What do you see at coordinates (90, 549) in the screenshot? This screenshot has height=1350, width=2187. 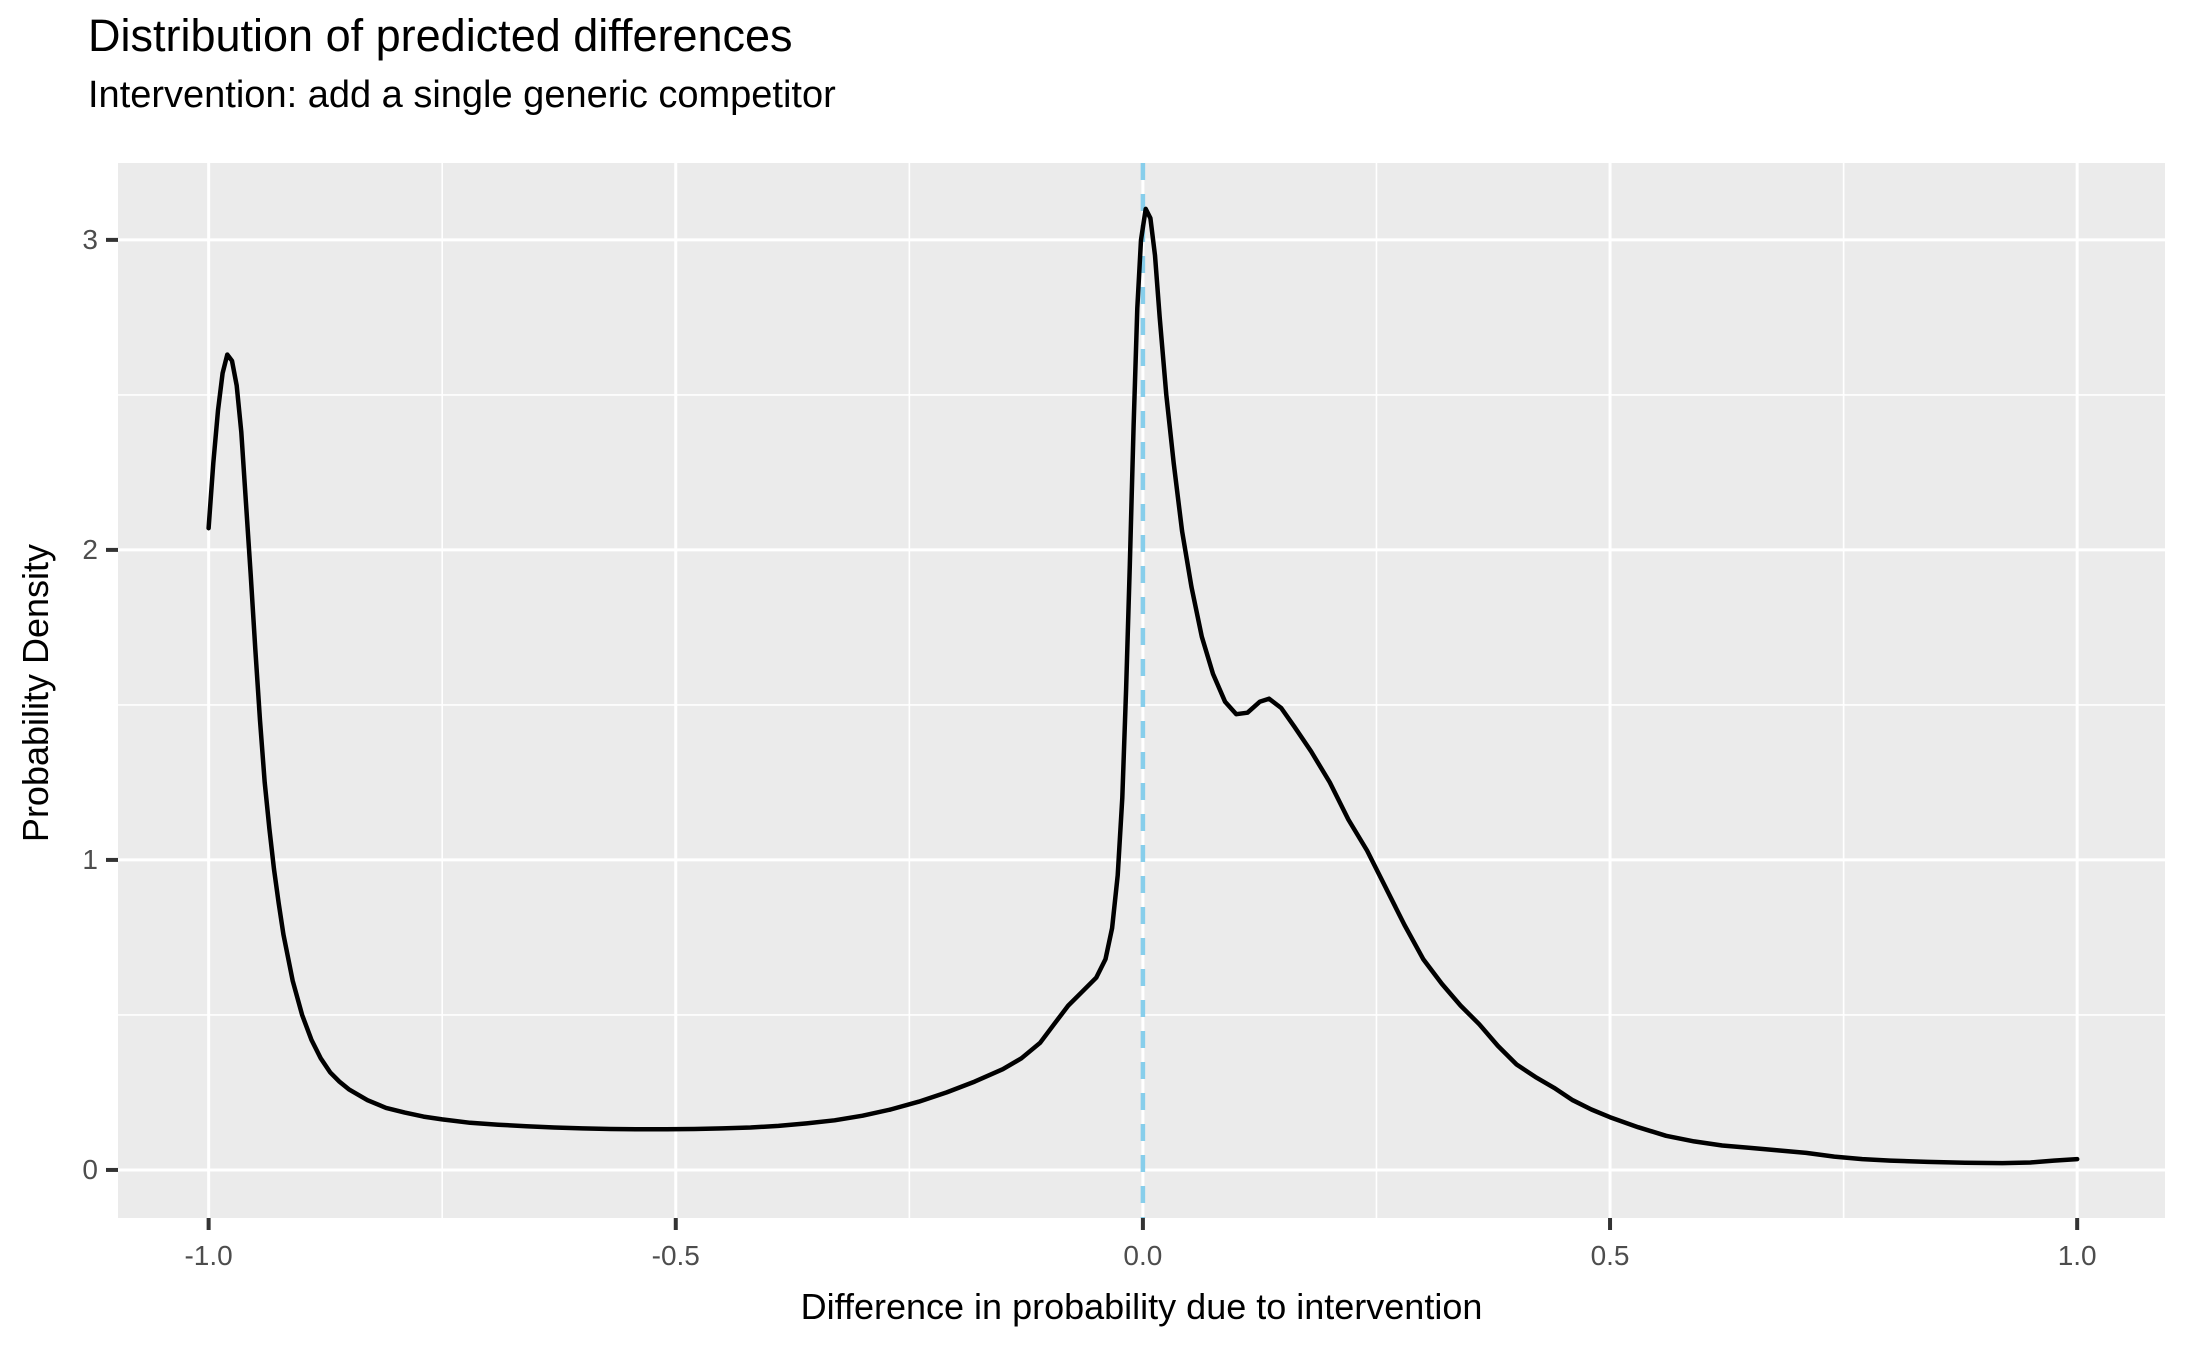 I see `y-tick-label: 2` at bounding box center [90, 549].